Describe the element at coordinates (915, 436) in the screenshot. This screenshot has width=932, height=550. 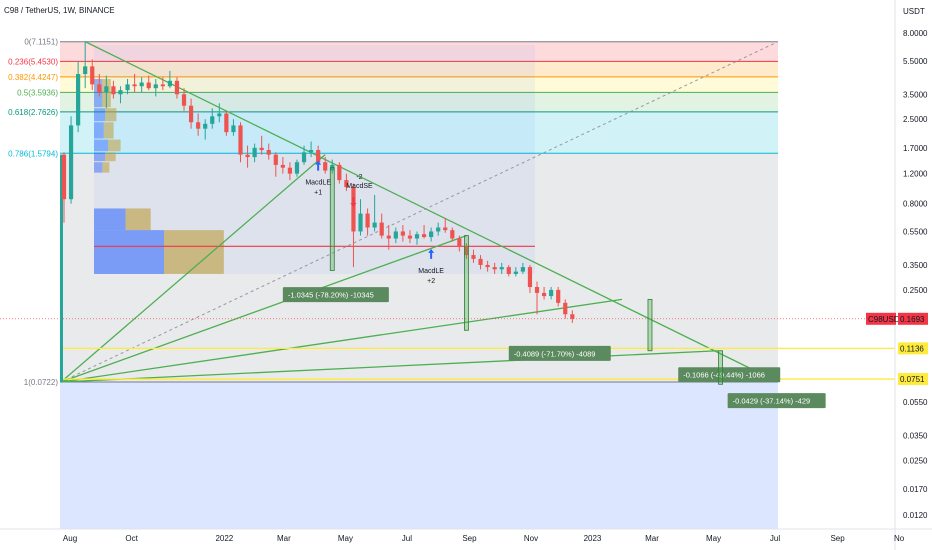
I see `y-tick-label: 0.0350` at that location.